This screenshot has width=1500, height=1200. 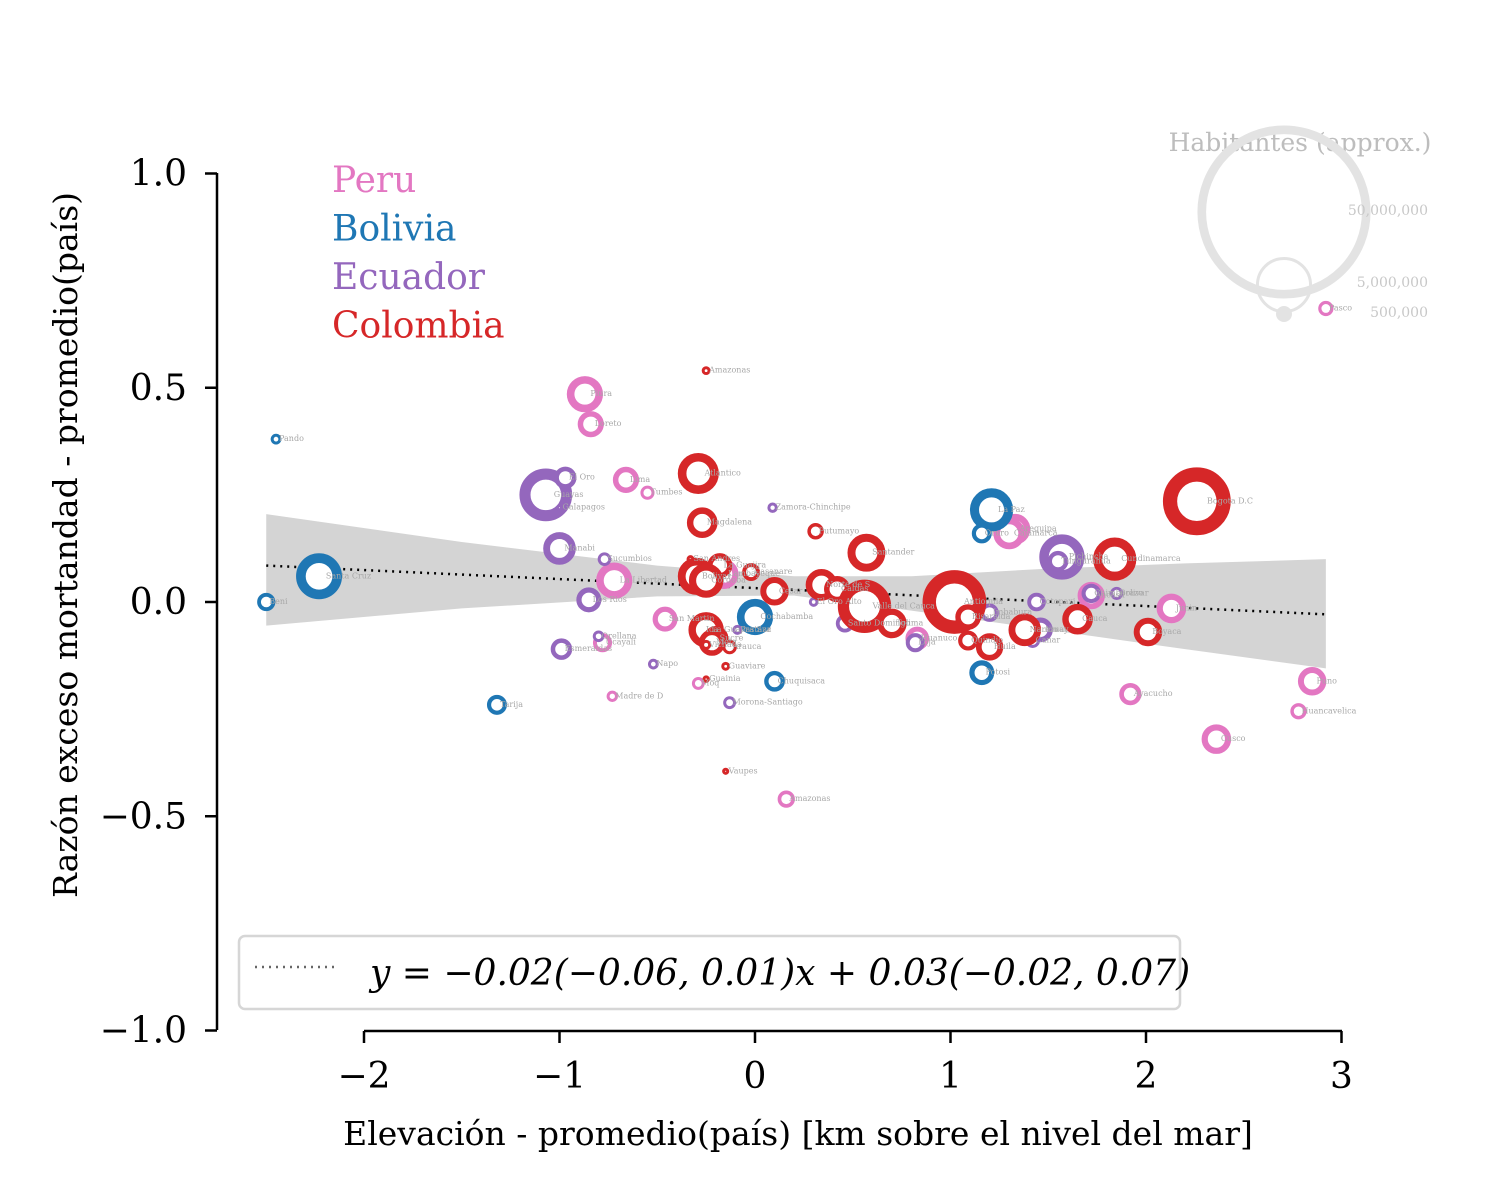 I want to click on point-label: Chimborazo, so click(x=1118, y=592).